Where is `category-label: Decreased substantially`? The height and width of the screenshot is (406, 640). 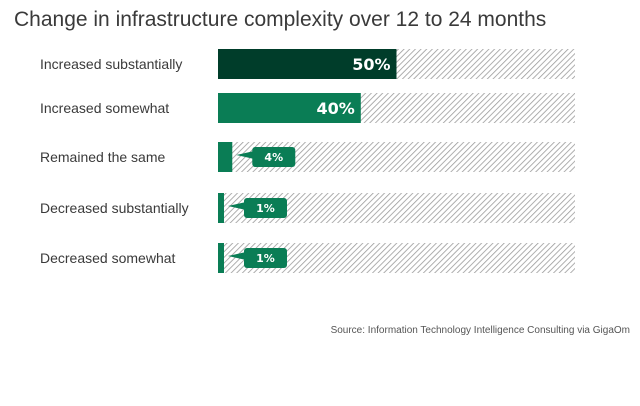
category-label: Decreased substantially is located at coordinates (114, 208).